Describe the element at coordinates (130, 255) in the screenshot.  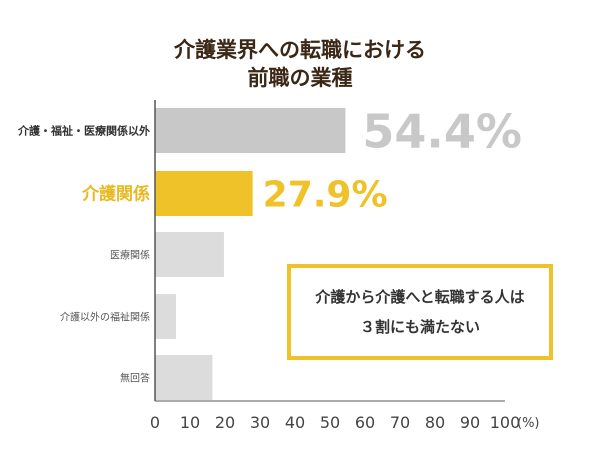
I see `category-label: 医療関係` at that location.